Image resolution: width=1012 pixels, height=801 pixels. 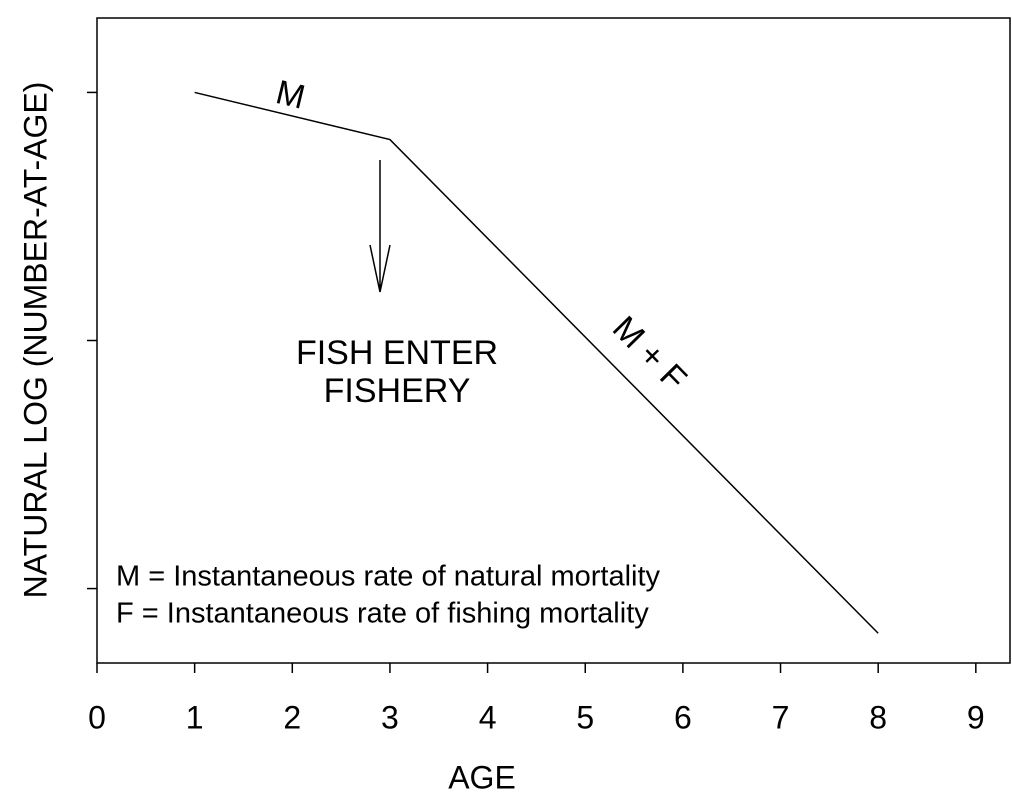 What do you see at coordinates (97, 717) in the screenshot?
I see `x-tick-label: 0` at bounding box center [97, 717].